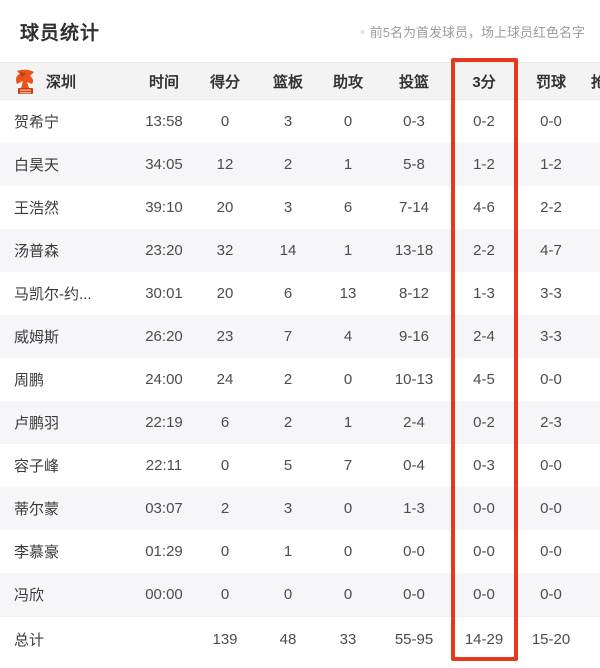  I want to click on cell-ft: 1-2, so click(551, 164).